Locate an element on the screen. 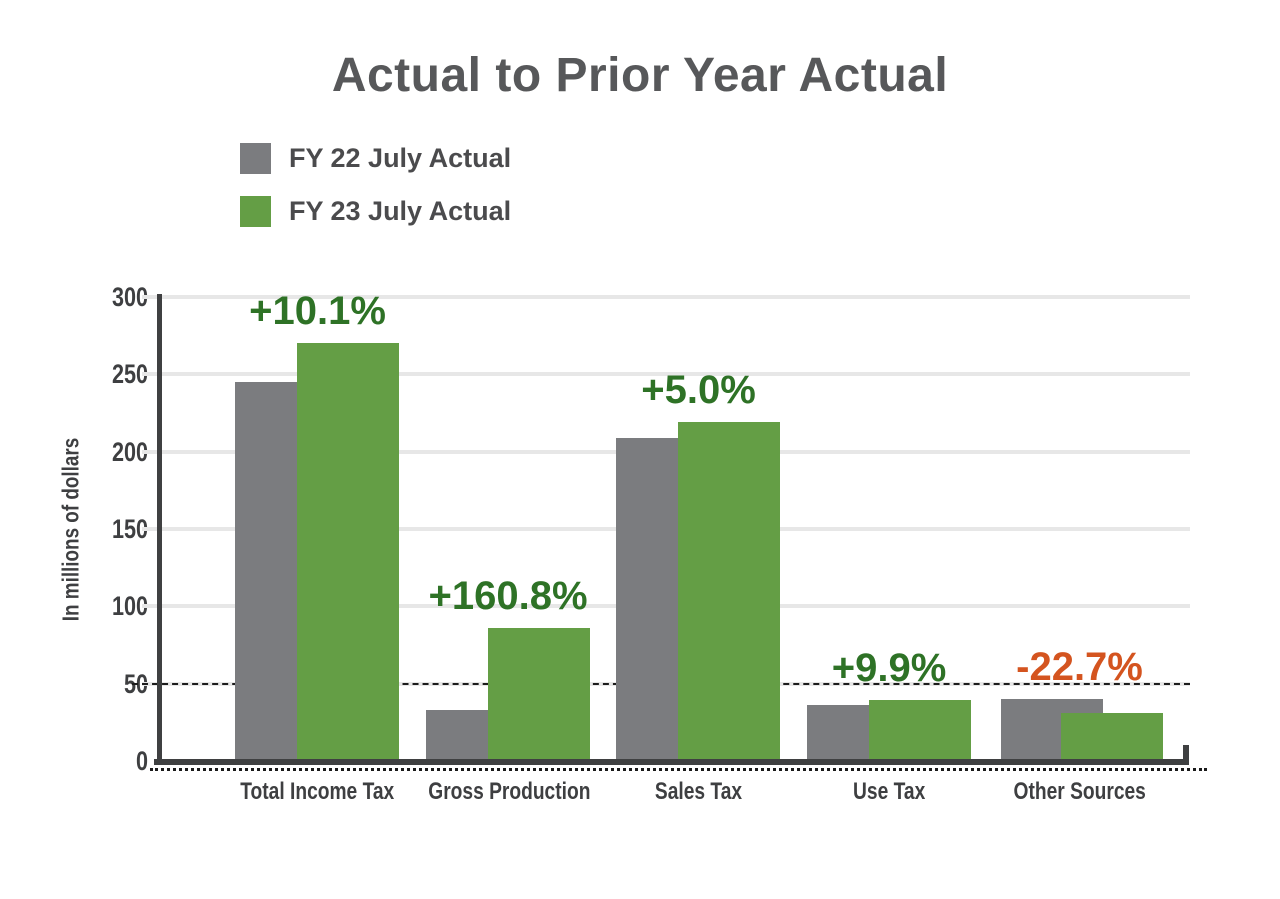 The height and width of the screenshot is (899, 1280). pct-change-label-other-sources: -22.7% is located at coordinates (1079, 667).